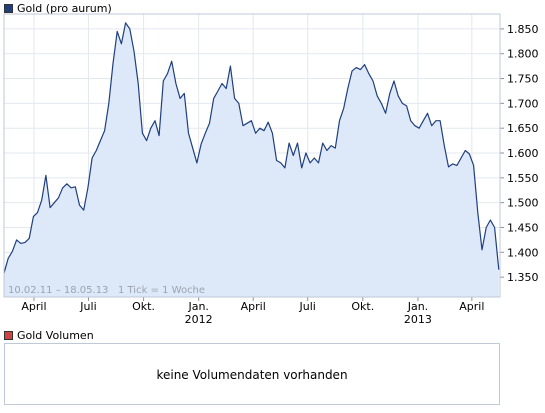  What do you see at coordinates (64, 8) in the screenshot?
I see `price-legend-label: Gold (pro aurum)` at bounding box center [64, 8].